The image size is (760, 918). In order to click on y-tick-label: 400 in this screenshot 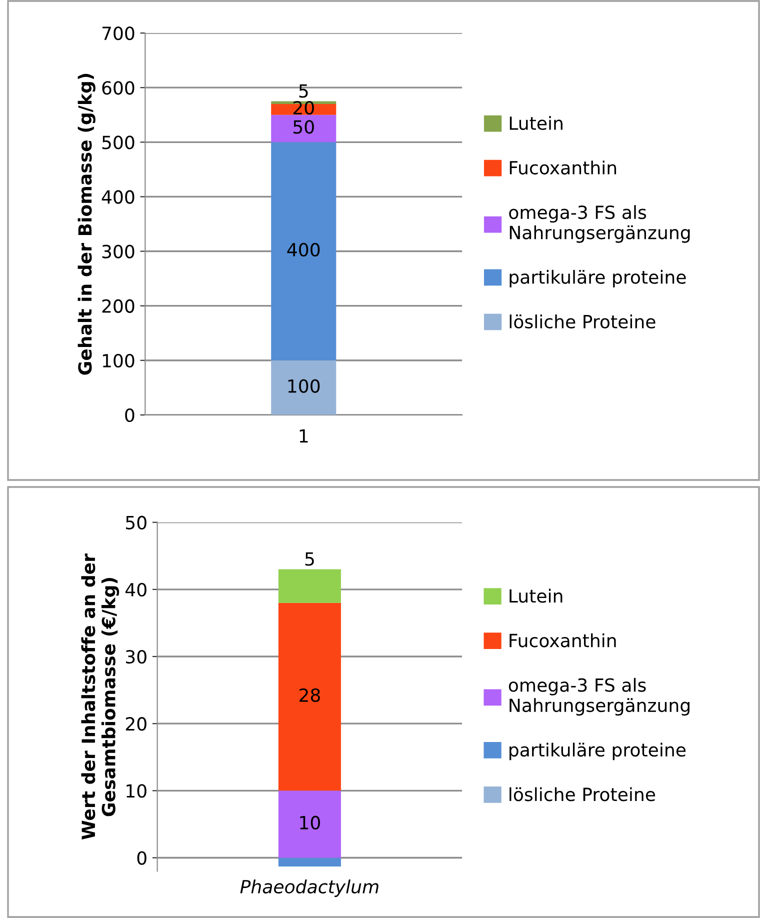, I will do `click(118, 197)`.